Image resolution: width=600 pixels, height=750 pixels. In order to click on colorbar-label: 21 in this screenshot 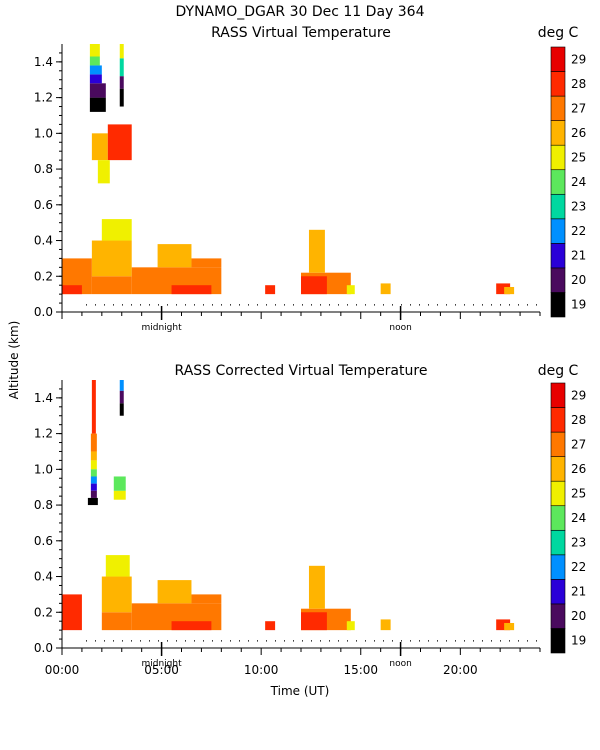, I will do `click(578, 256)`.